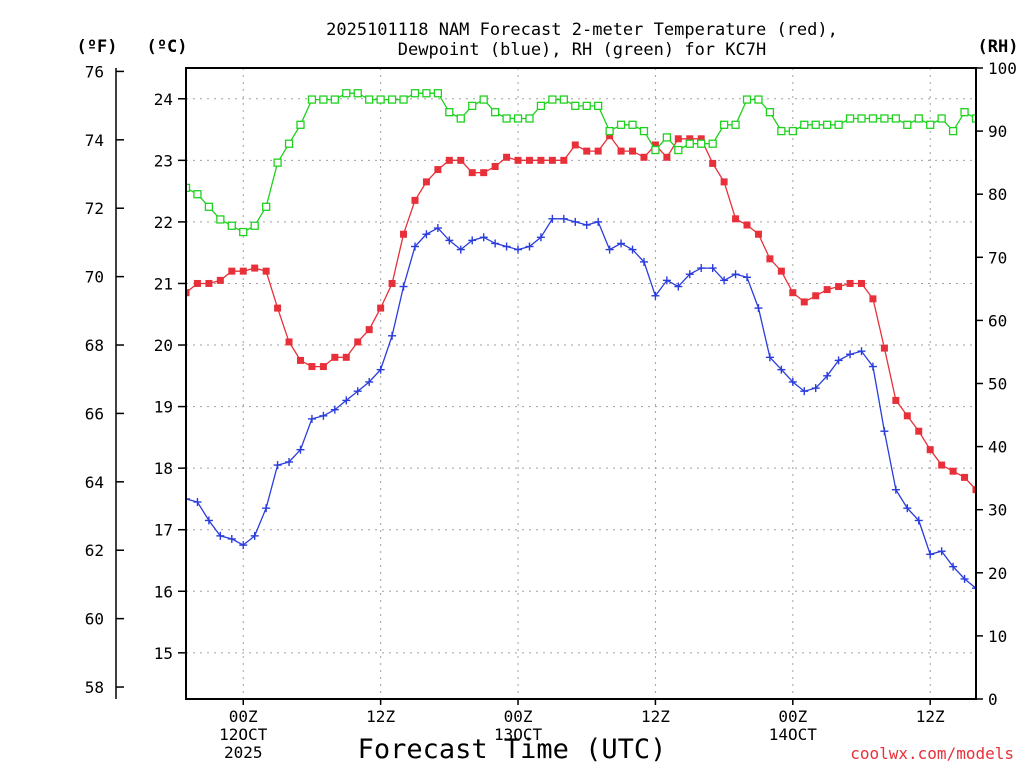 Image resolution: width=1024 pixels, height=768 pixels. I want to click on x-tick-label: 12OCT, so click(243, 734).